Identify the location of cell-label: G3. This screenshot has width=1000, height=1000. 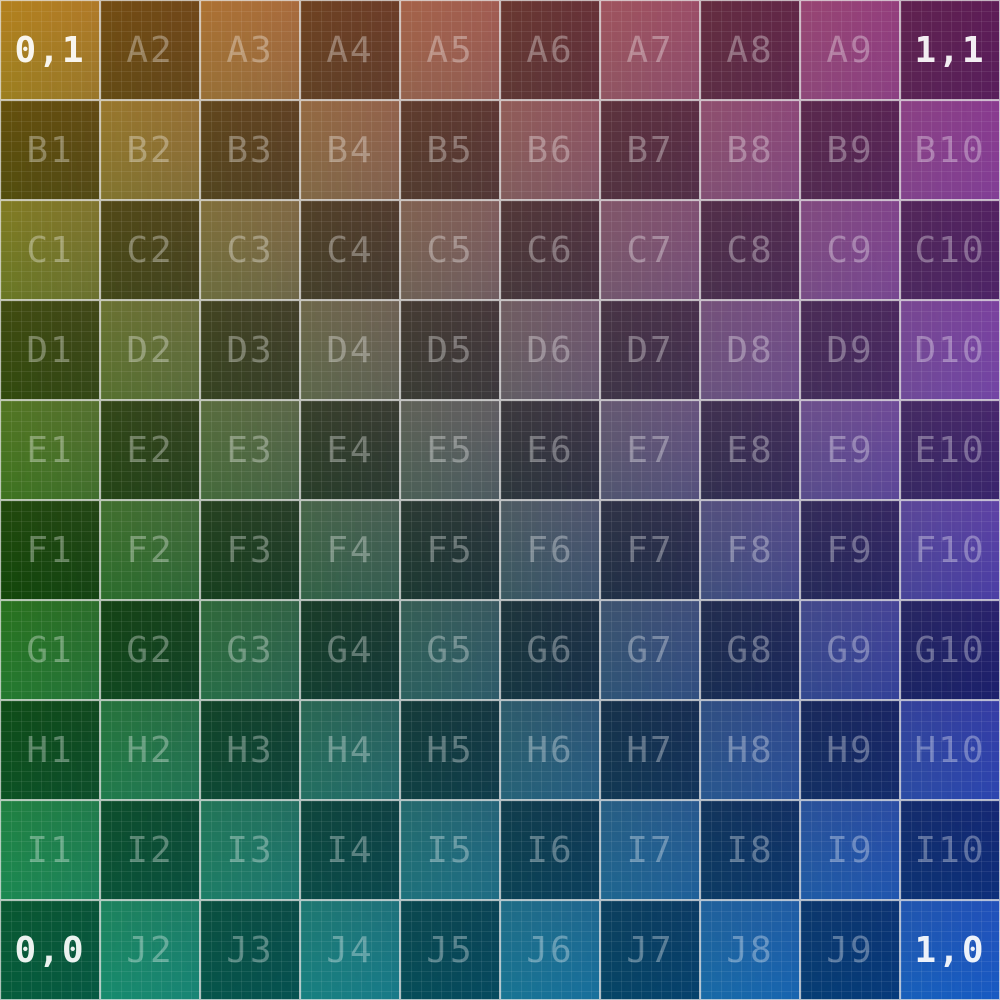
(250, 650).